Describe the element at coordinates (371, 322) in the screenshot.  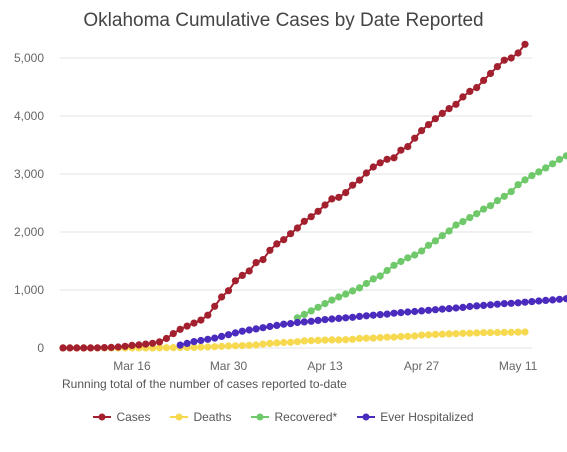
I see `series-everhospitalized` at that location.